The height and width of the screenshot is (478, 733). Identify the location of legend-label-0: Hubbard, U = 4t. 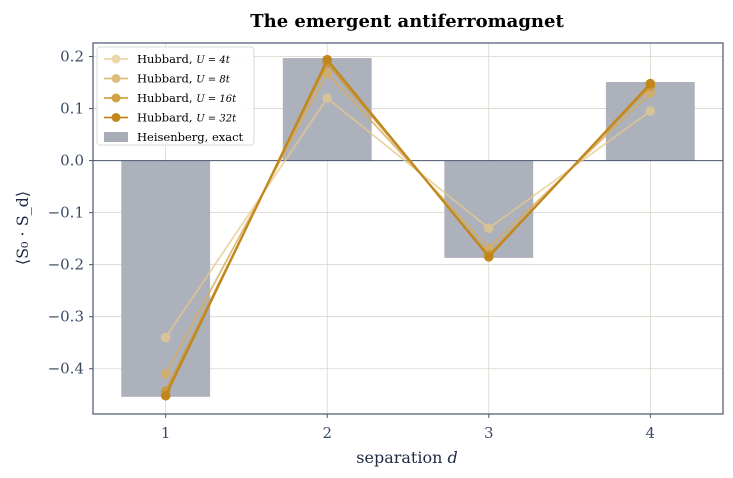
(184, 59).